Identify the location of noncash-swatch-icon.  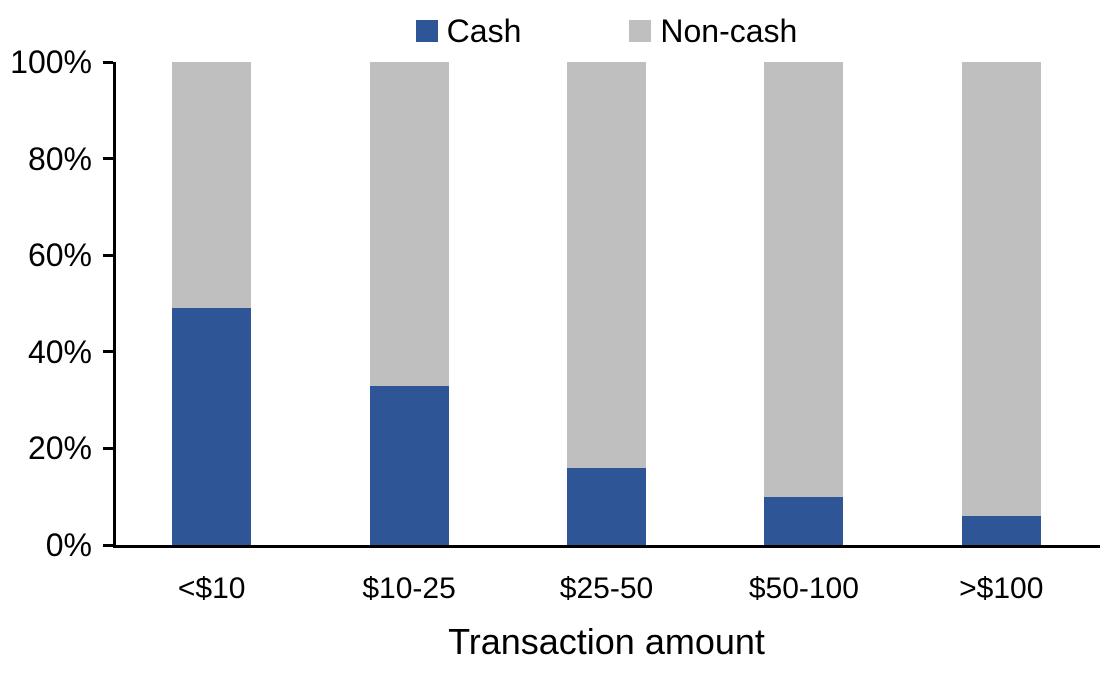
(640, 31).